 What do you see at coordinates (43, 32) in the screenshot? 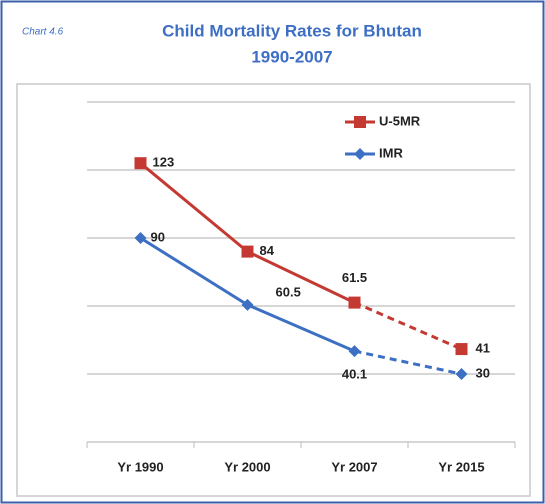
I see `chart-label: Chart 4.6` at bounding box center [43, 32].